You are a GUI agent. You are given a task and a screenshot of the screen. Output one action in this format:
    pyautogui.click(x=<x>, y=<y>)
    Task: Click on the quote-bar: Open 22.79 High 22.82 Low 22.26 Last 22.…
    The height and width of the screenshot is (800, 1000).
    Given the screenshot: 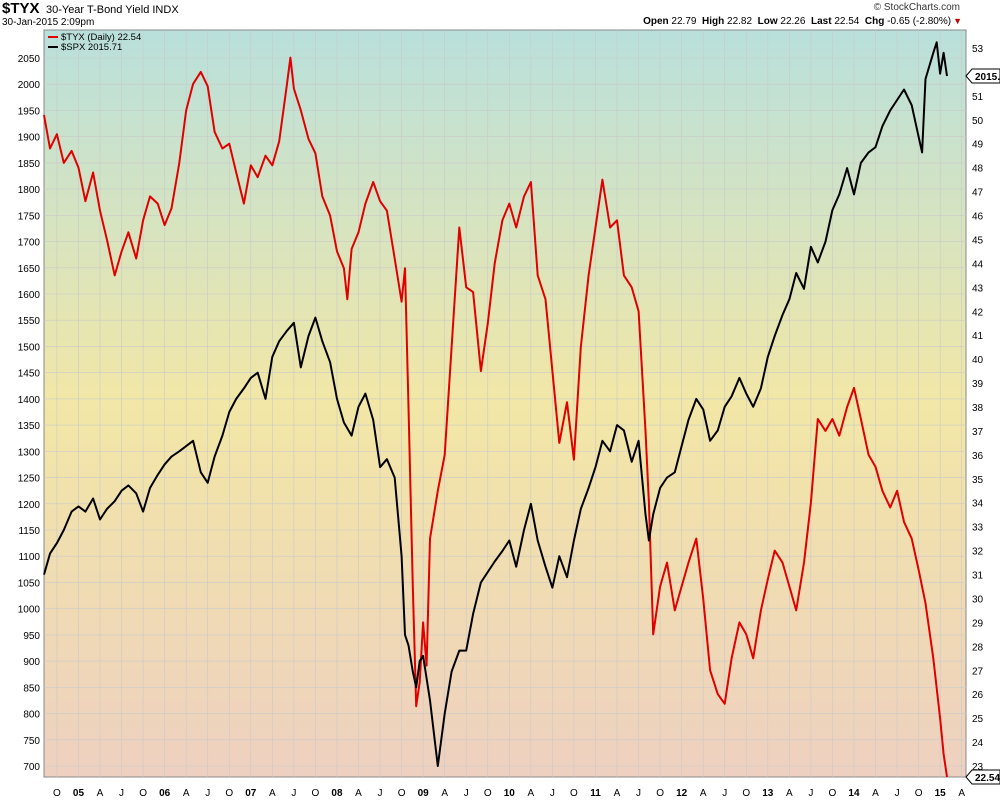 What is the action you would take?
    pyautogui.click(x=802, y=21)
    